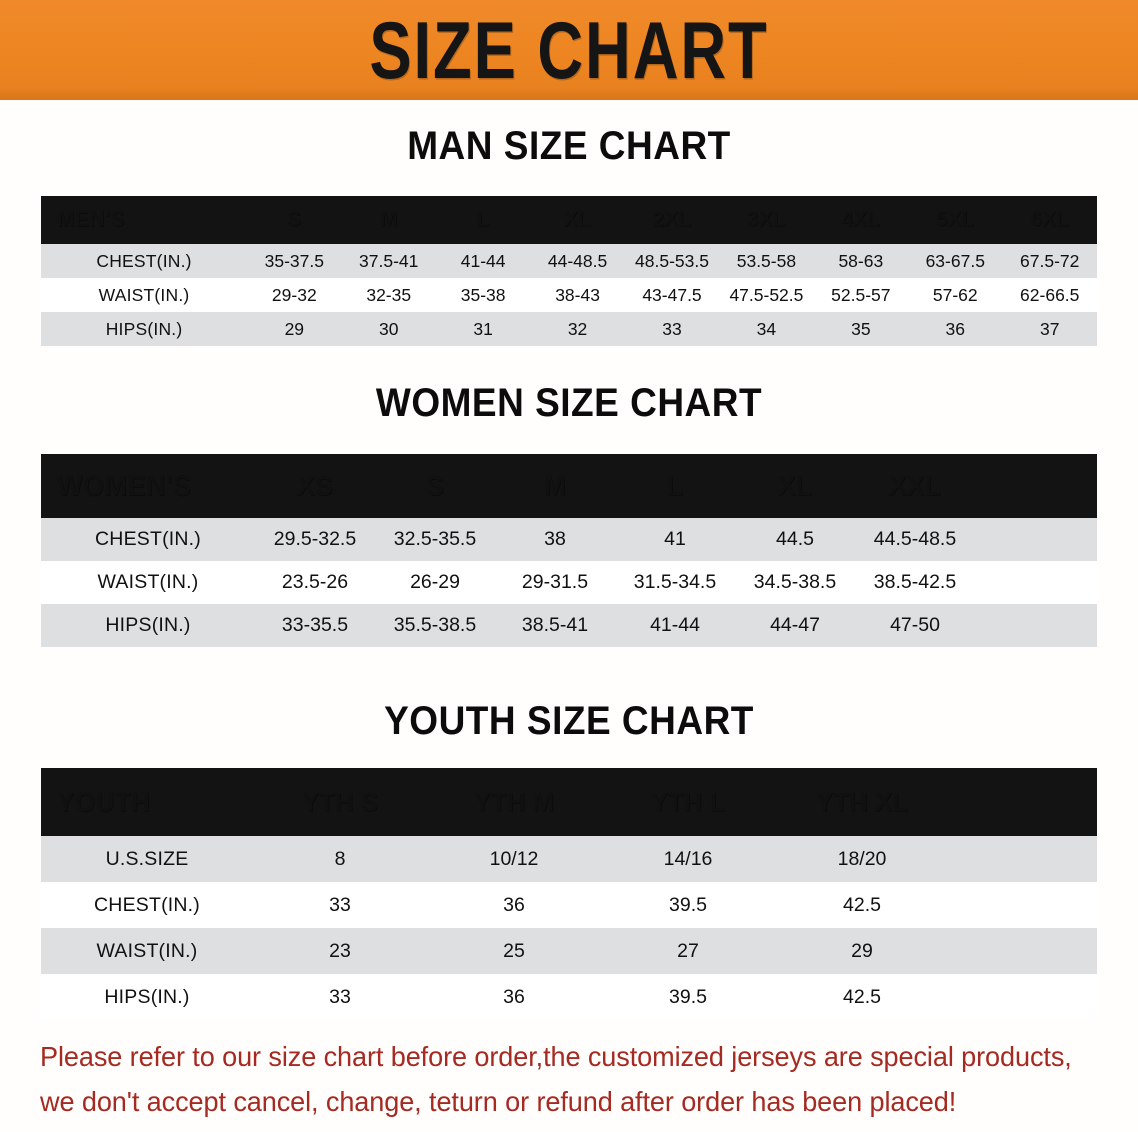 The image size is (1138, 1132). I want to click on men-cell-r0-c0: 35-37.5, so click(294, 260).